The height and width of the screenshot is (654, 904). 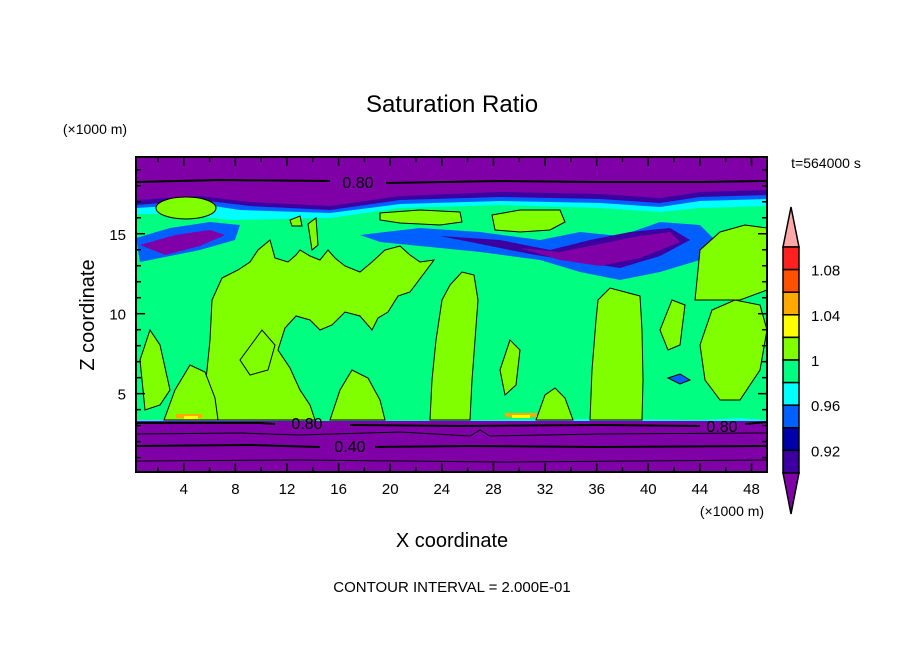 What do you see at coordinates (679, 379) in the screenshot?
I see `field-small-cell` at bounding box center [679, 379].